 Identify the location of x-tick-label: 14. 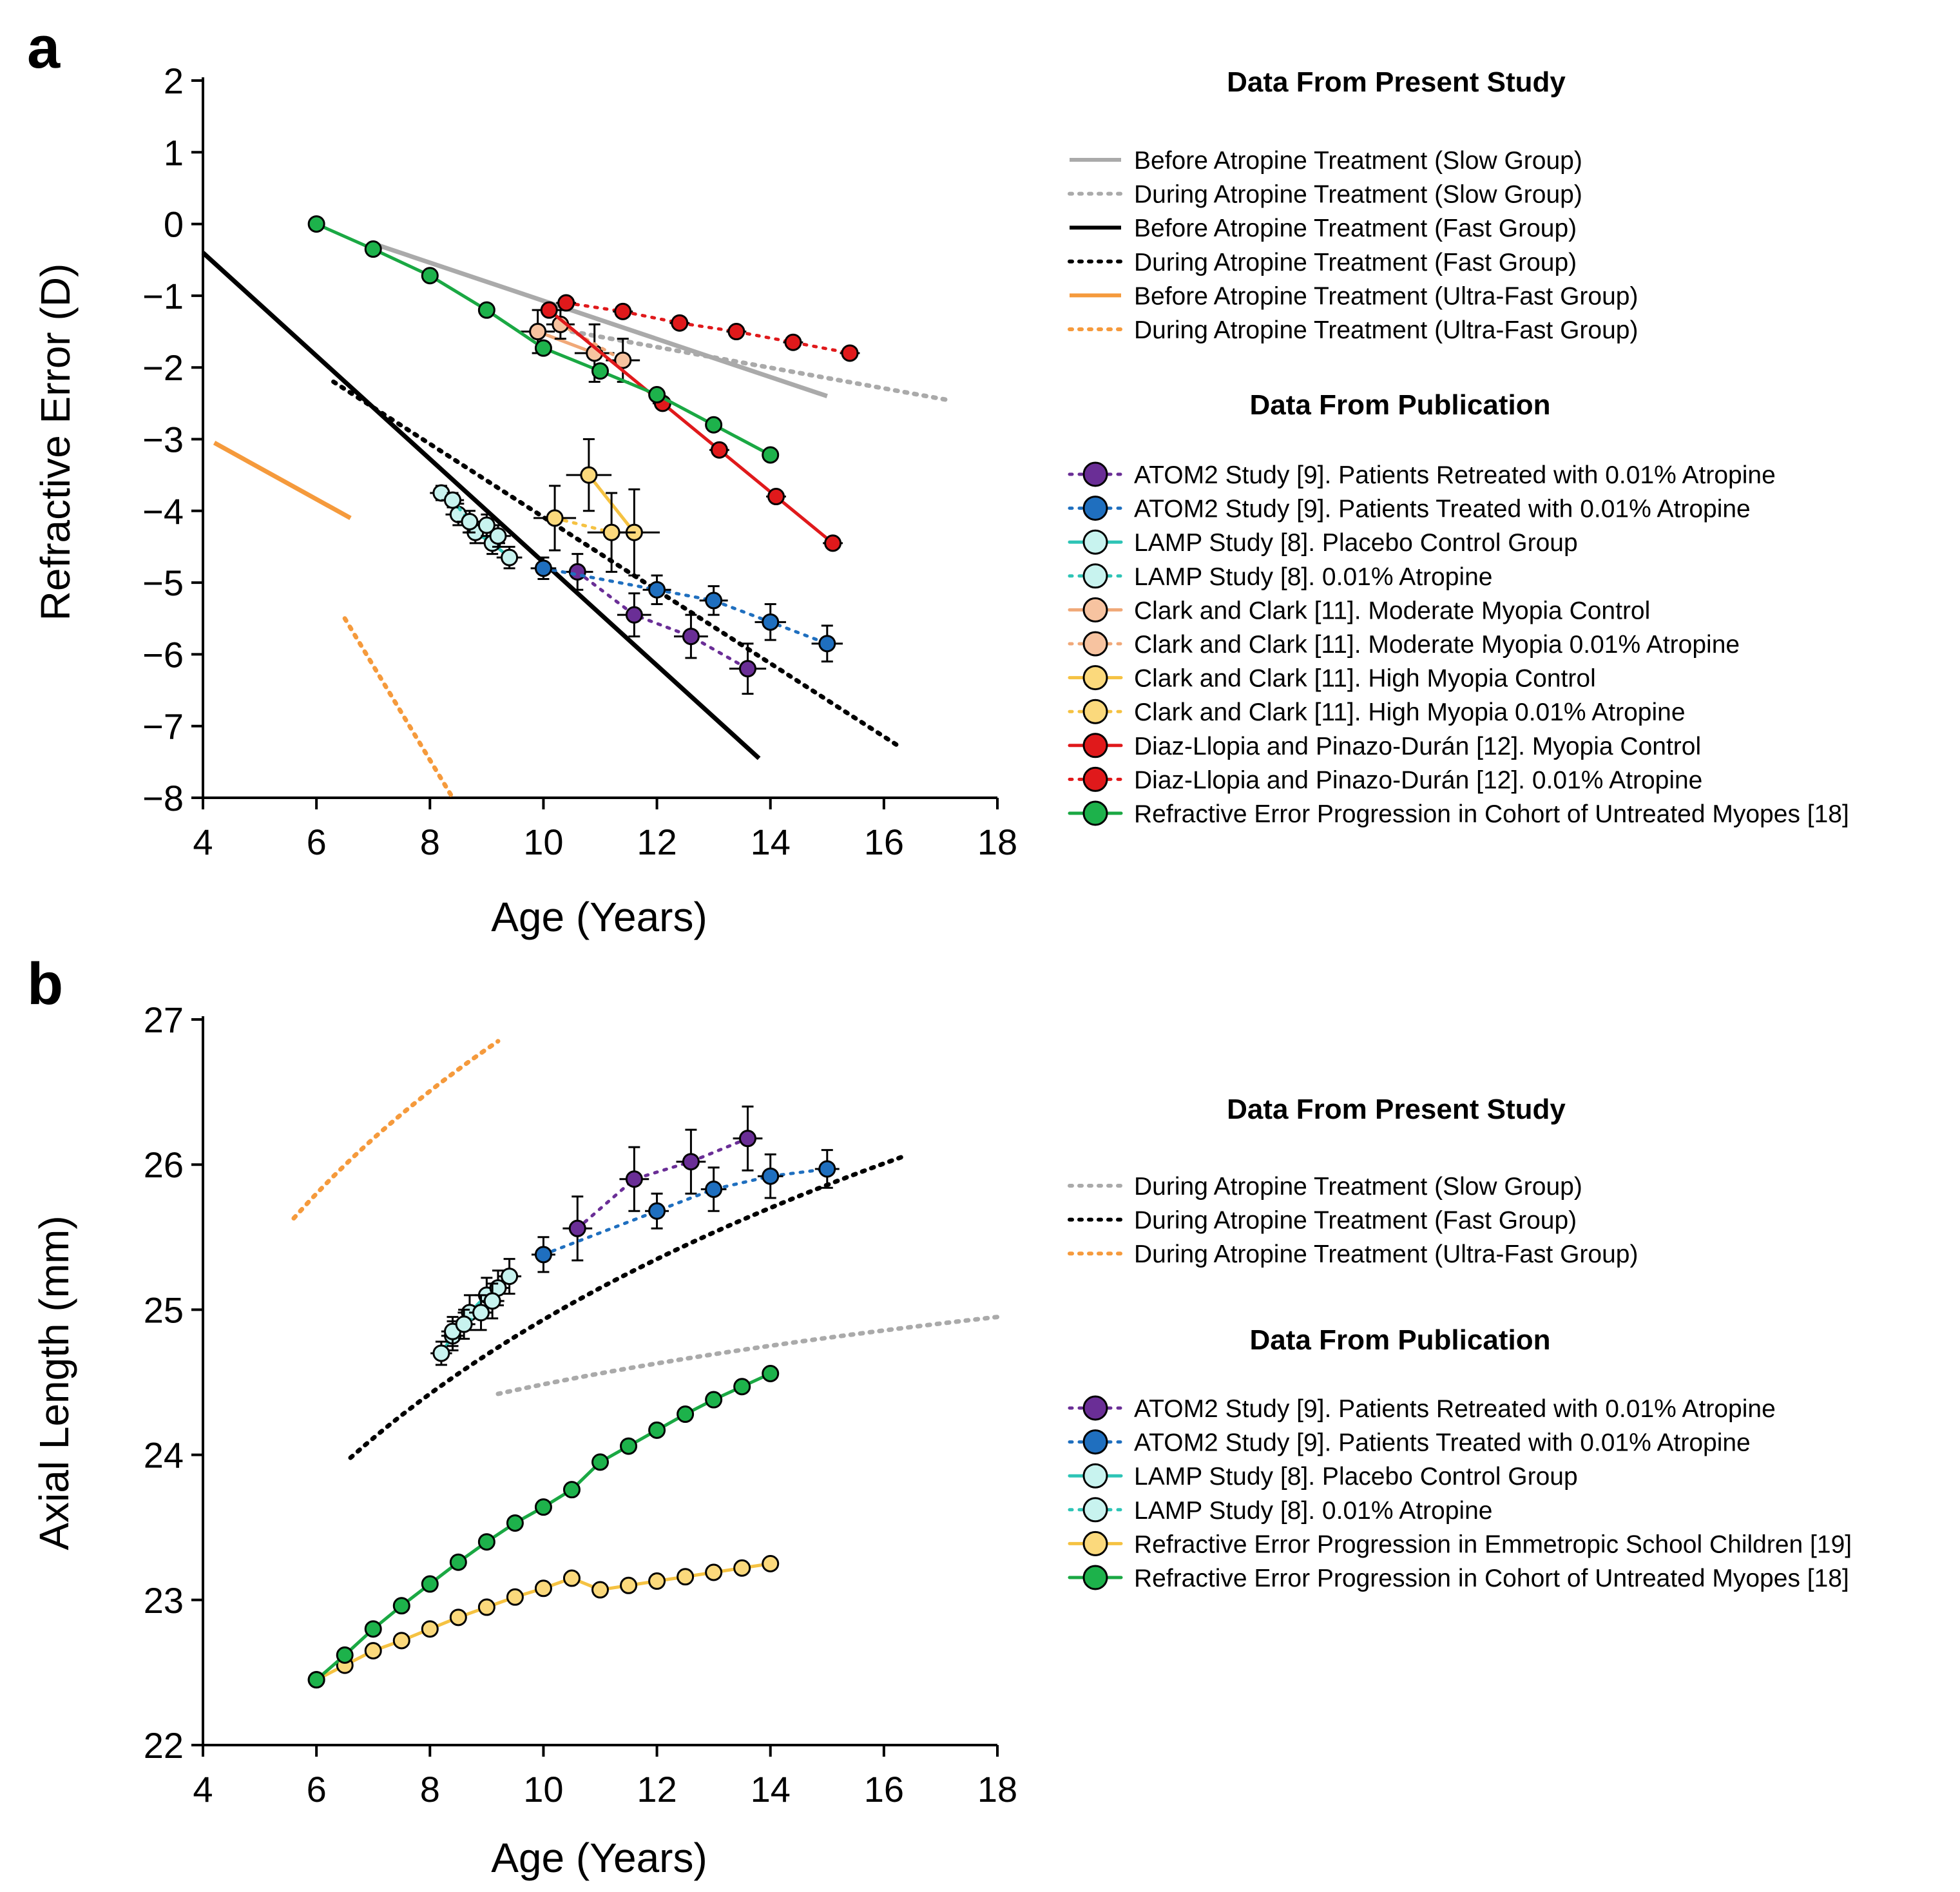
(771, 1790).